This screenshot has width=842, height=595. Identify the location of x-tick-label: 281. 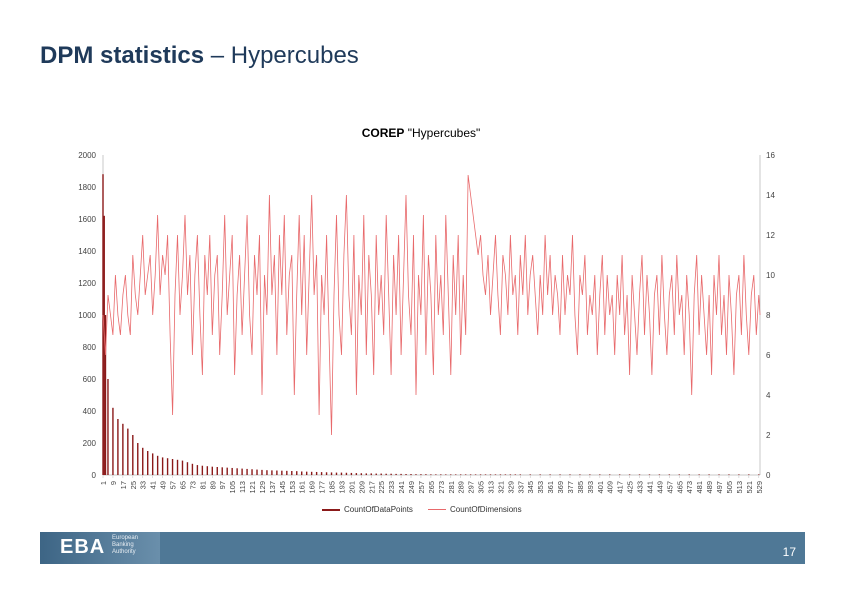
(451, 487).